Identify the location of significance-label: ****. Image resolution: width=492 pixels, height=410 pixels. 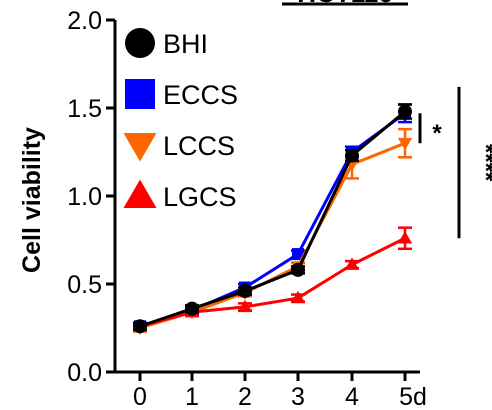
(482, 163).